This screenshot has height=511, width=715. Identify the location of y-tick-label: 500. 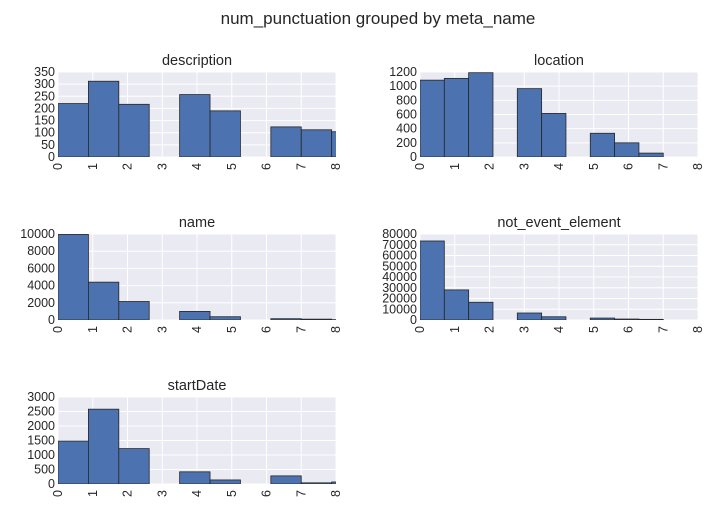
(44, 470).